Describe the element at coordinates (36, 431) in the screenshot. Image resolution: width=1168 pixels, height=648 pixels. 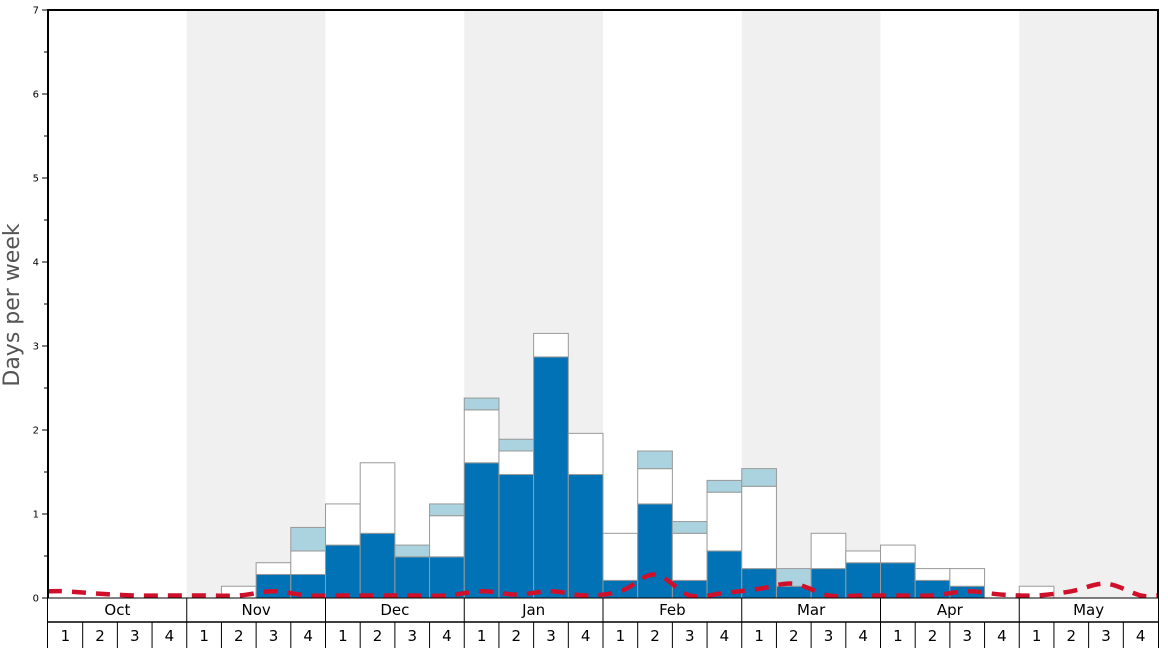
I see `y-tick-label: 2` at that location.